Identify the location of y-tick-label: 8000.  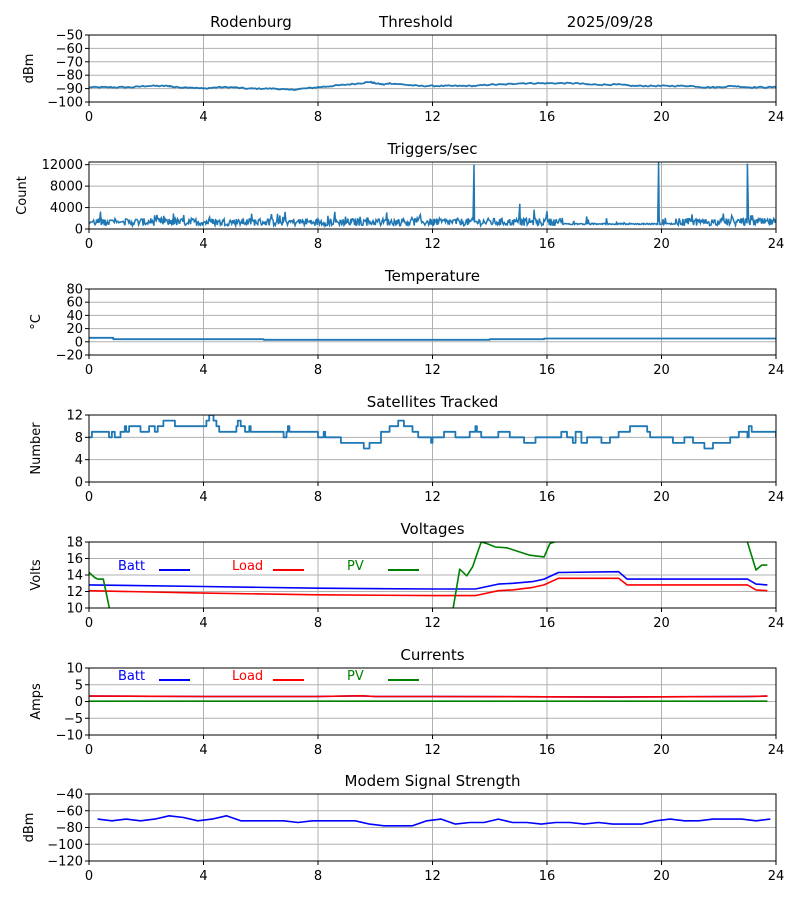
(66, 187).